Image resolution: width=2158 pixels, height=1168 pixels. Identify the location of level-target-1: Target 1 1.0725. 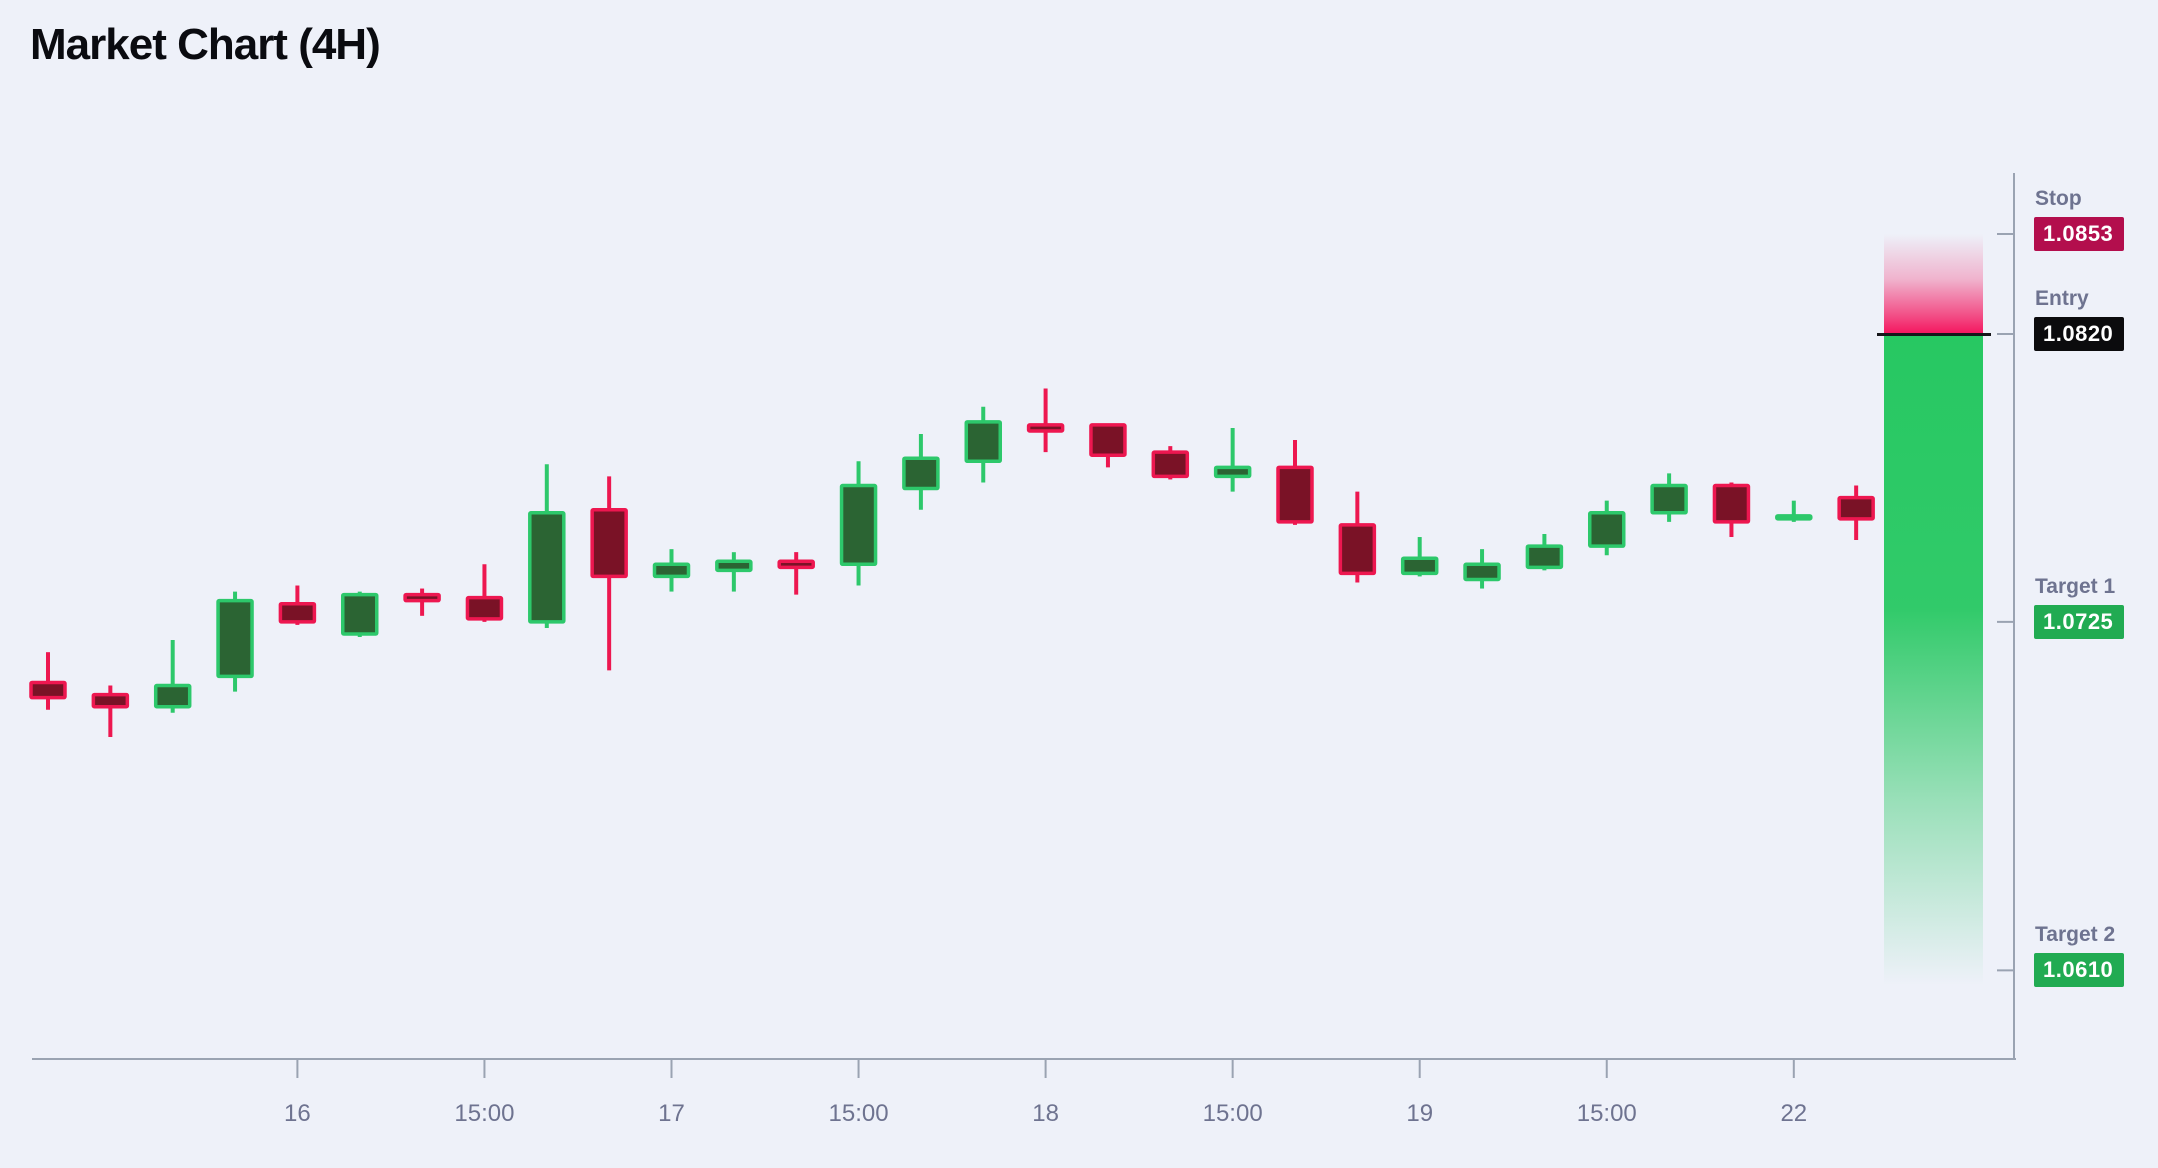
(2096, 607).